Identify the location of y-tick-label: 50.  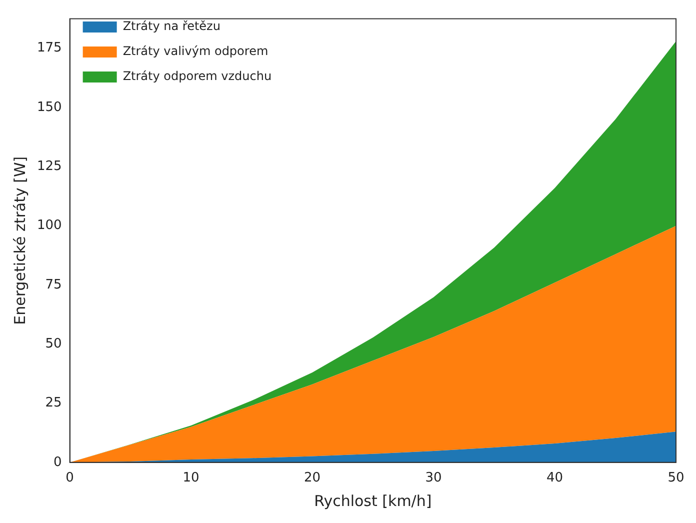
(53, 344).